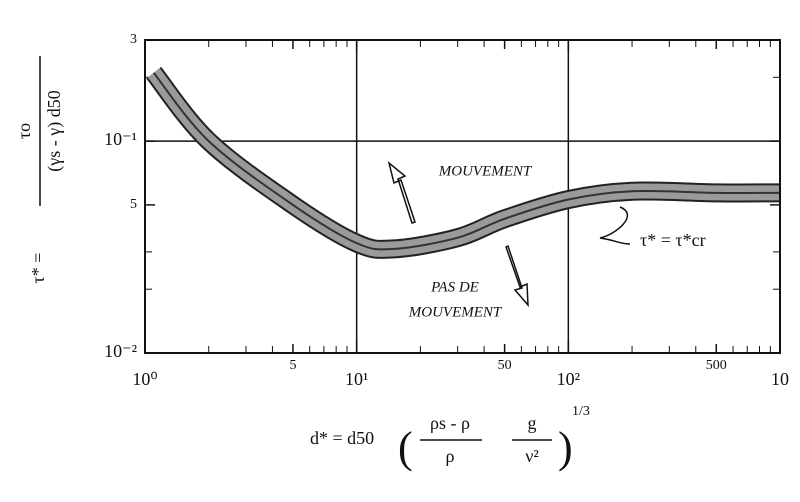 This screenshot has width=800, height=502. What do you see at coordinates (144, 379) in the screenshot?
I see `x-tick-label: 10⁰` at bounding box center [144, 379].